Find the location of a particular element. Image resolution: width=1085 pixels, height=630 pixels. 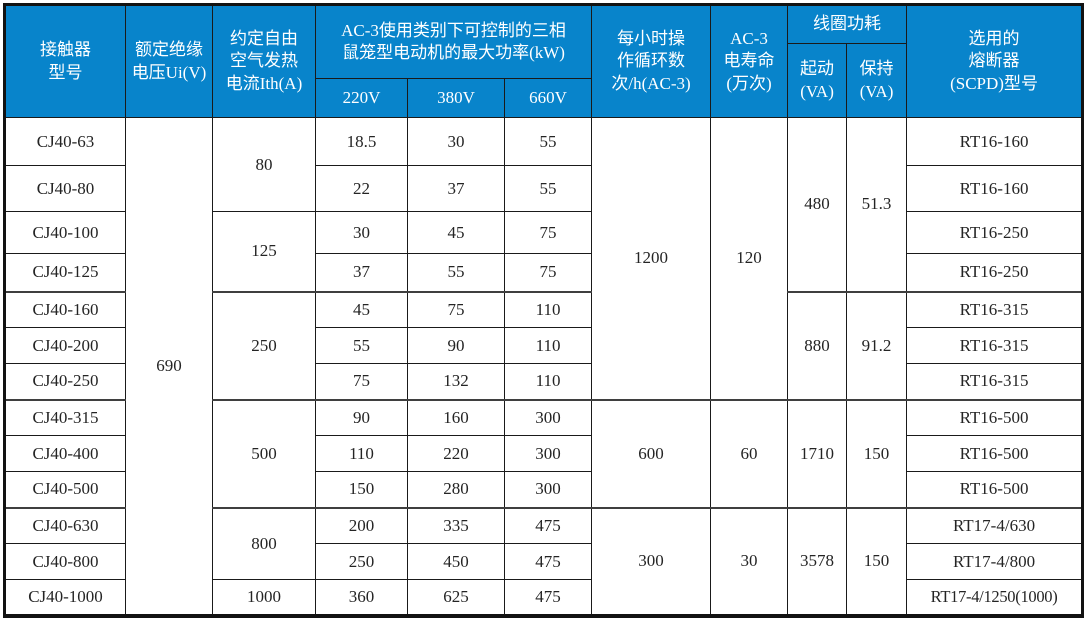

cell-life-merged: 120 is located at coordinates (749, 258).